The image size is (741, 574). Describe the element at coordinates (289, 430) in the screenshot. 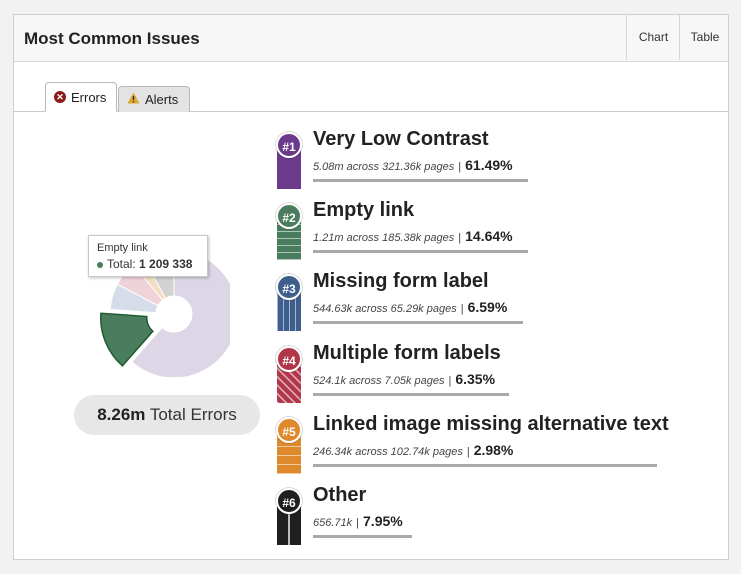

I see `issue-rank: #5` at that location.